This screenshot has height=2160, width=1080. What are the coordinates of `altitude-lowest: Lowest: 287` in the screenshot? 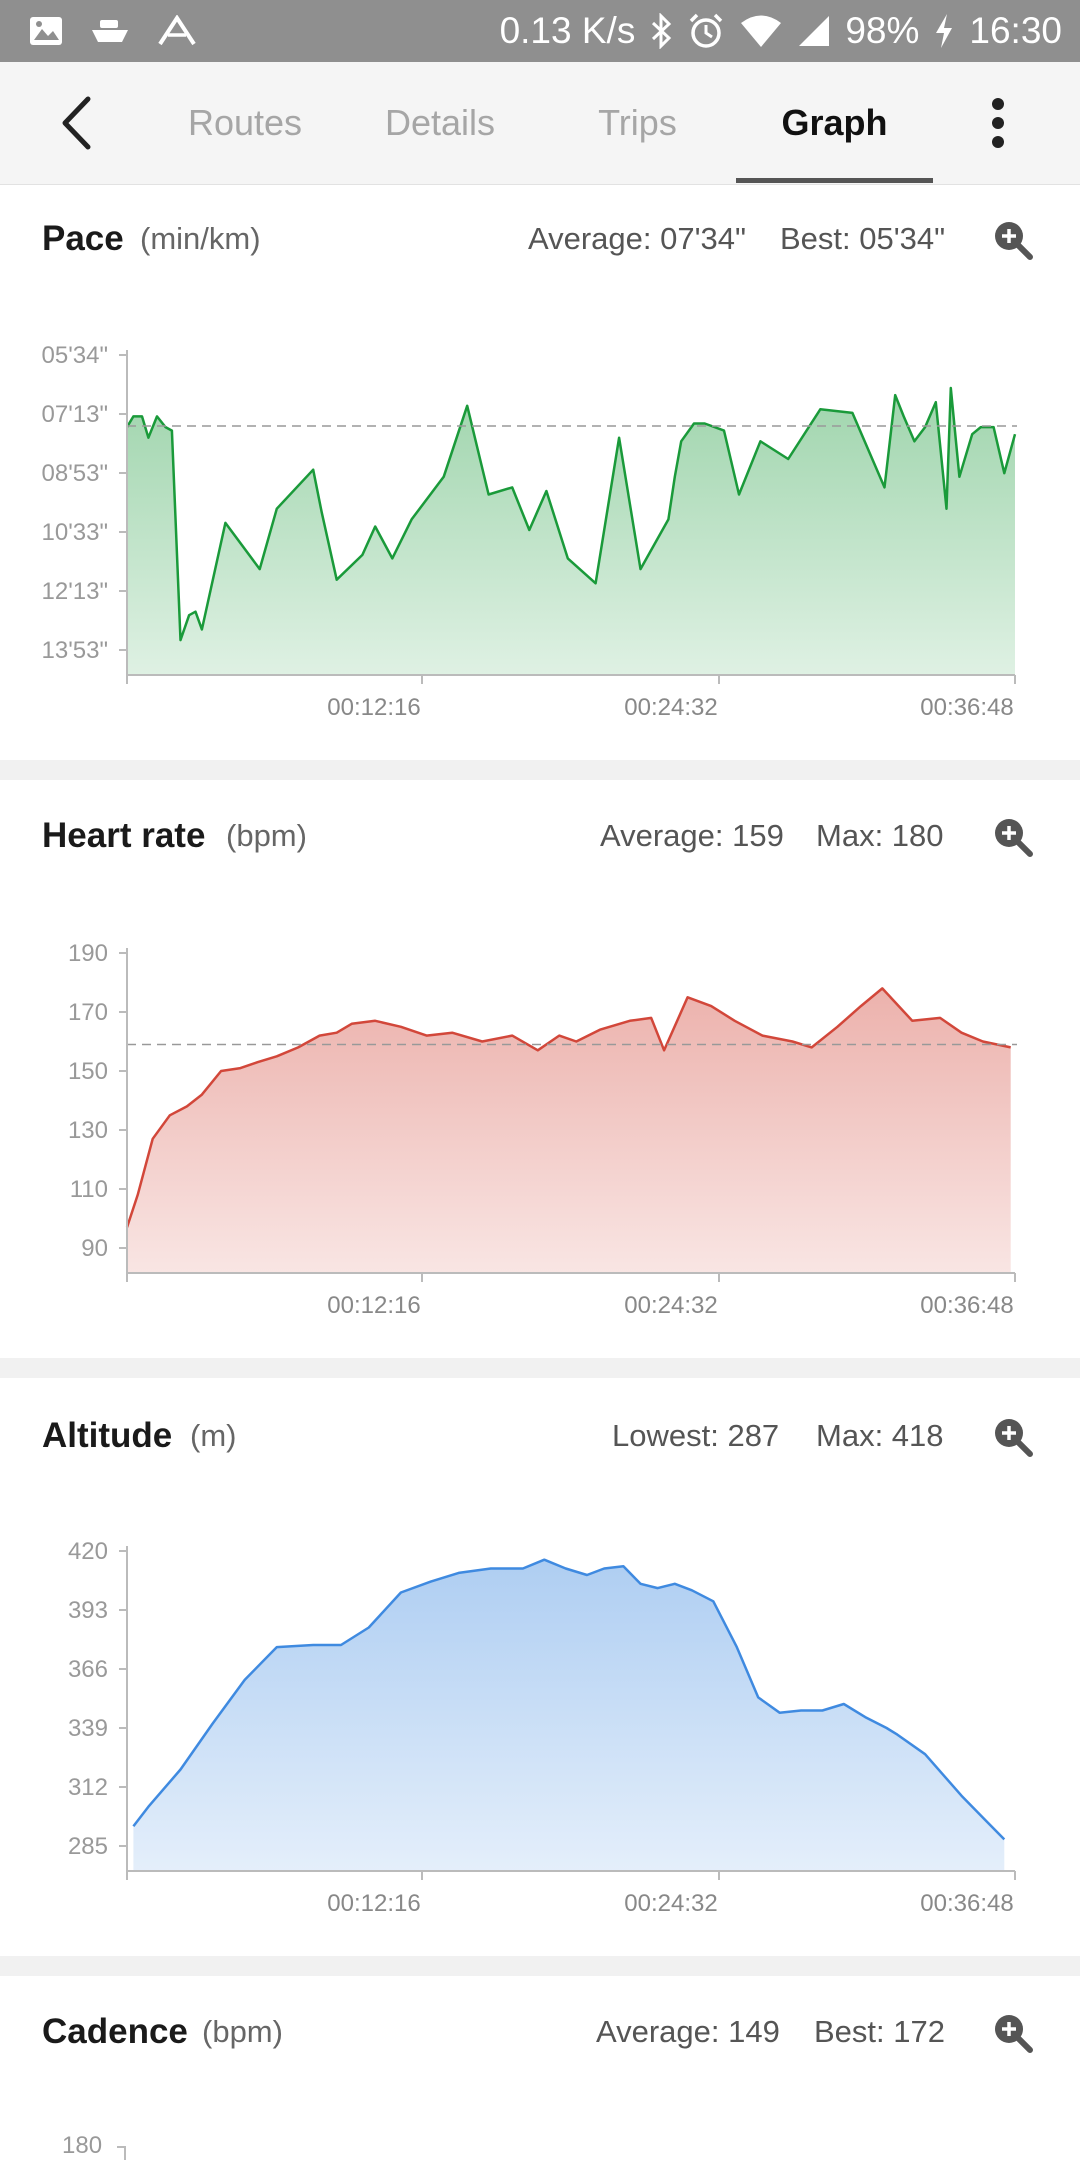 It's located at (696, 1435).